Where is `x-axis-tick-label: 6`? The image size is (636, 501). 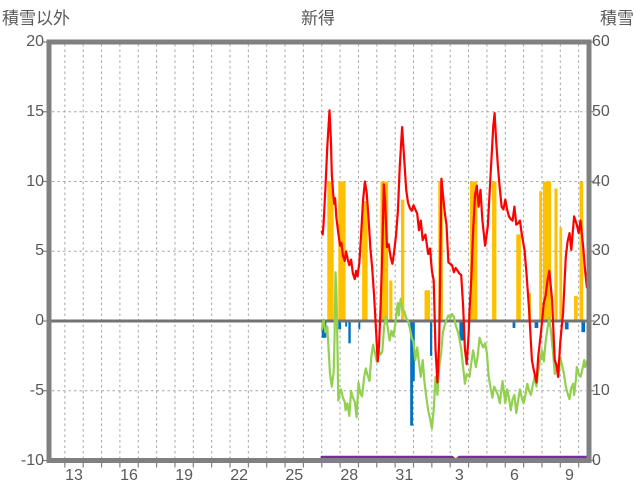 x-axis-tick-label: 6 is located at coordinates (514, 475).